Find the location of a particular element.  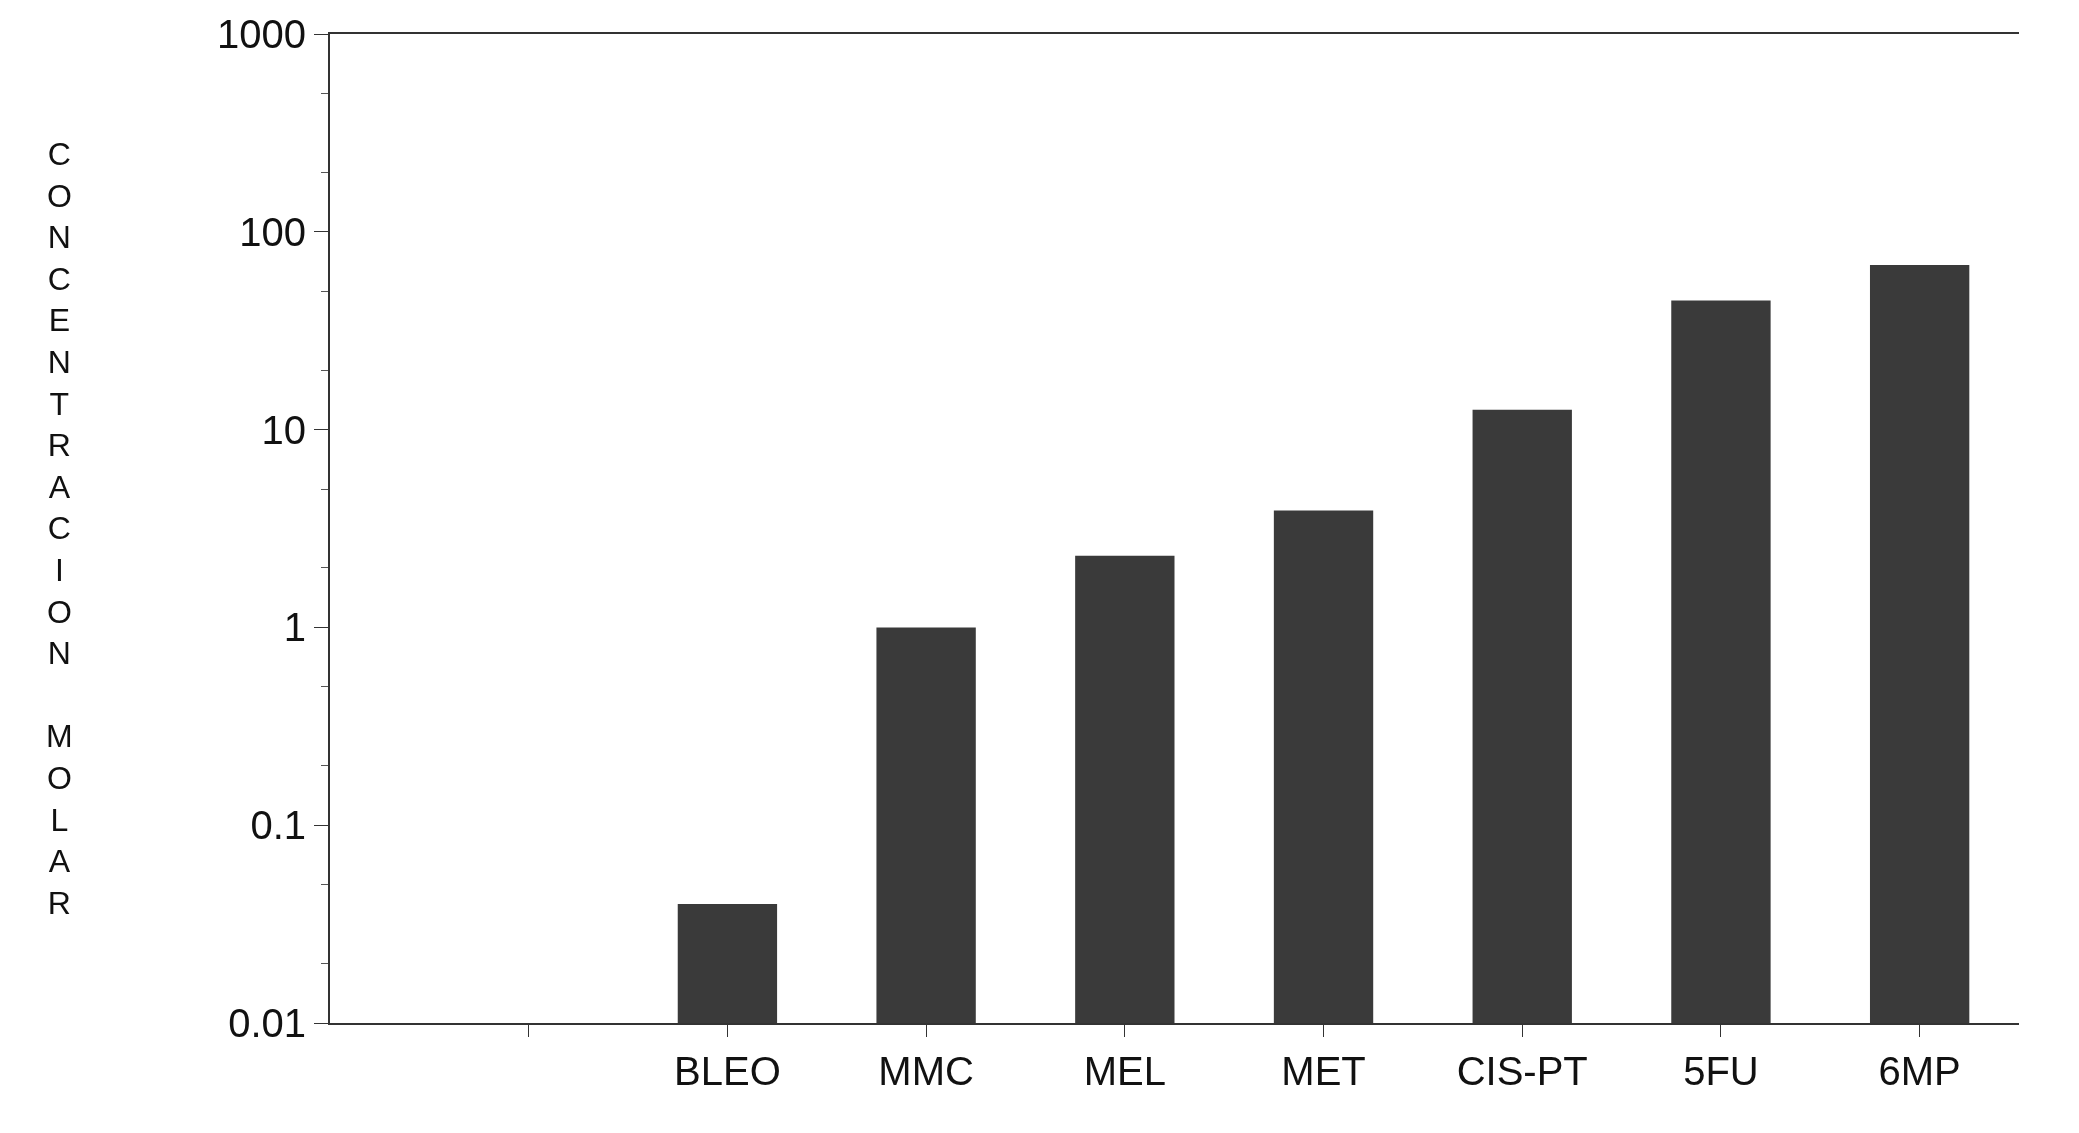

text: CONCENTRACION MOLAR is located at coordinates (59, 528).